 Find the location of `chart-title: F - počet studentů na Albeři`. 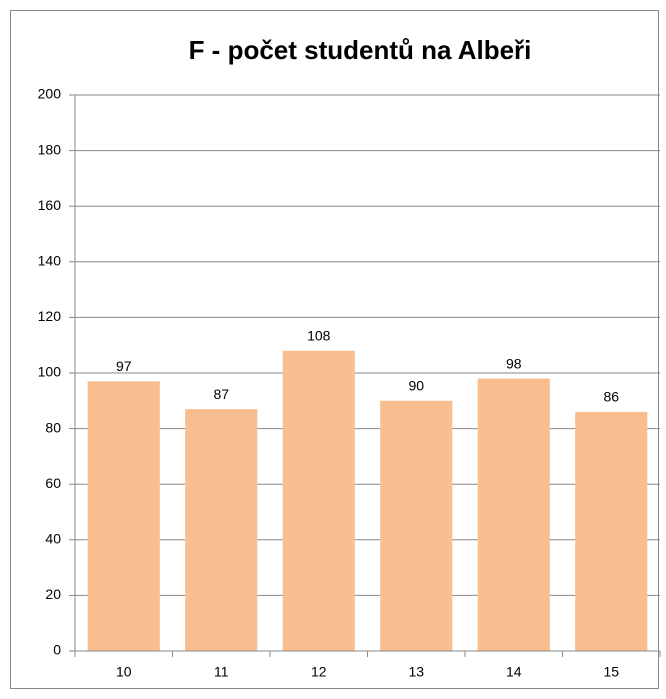

chart-title: F - počet studentů na Albeři is located at coordinates (360, 50).